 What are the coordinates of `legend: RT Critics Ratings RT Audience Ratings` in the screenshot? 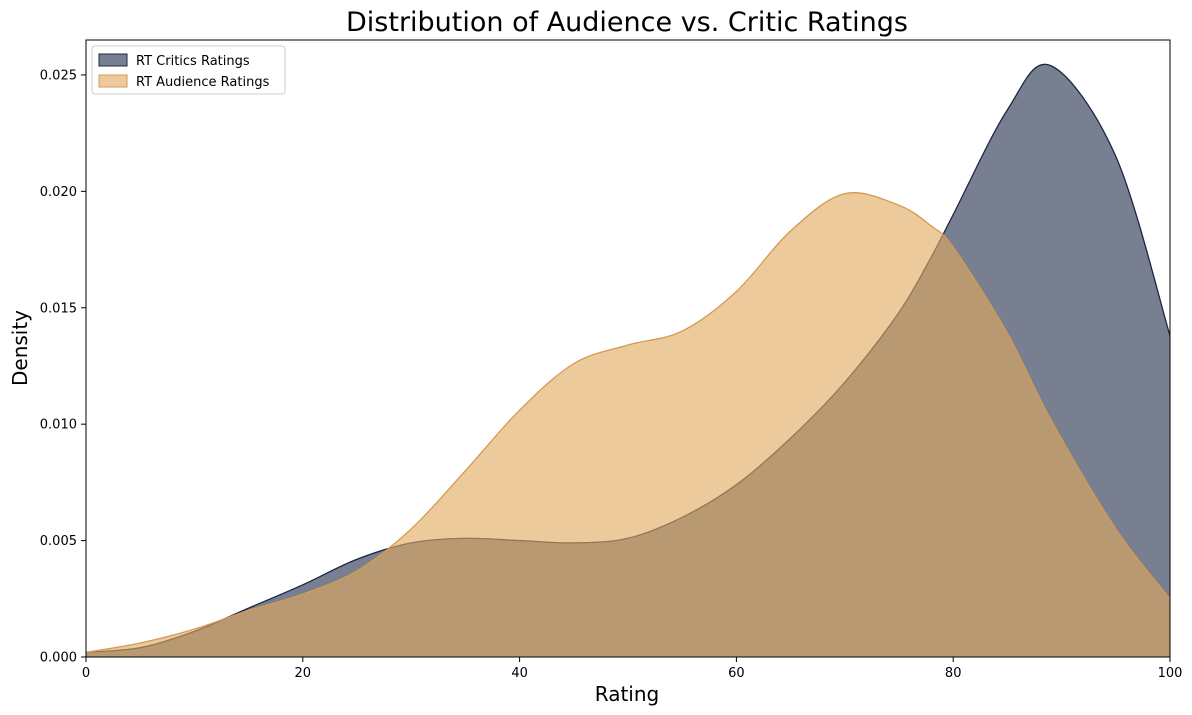 It's located at (188, 70).